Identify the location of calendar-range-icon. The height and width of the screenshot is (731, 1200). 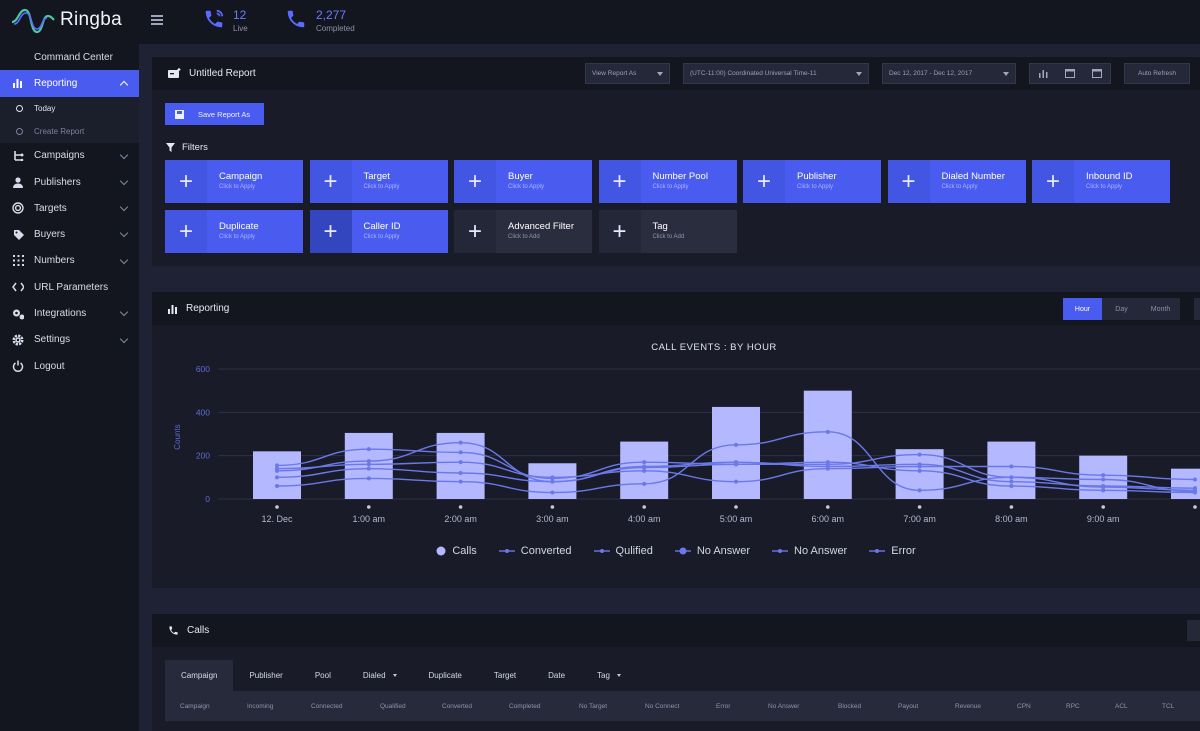
(1096, 73).